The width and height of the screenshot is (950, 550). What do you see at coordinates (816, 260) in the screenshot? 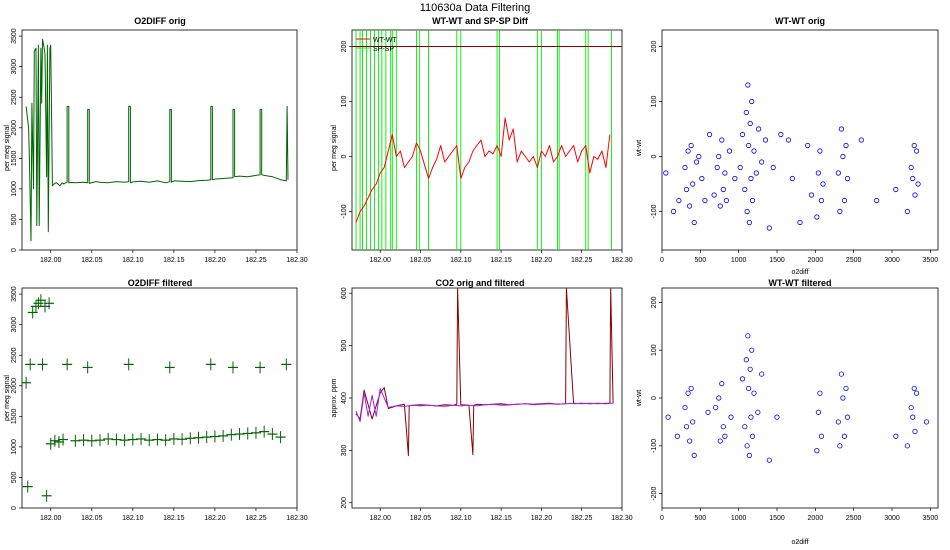
I see `x-tick-label: 2000` at bounding box center [816, 260].